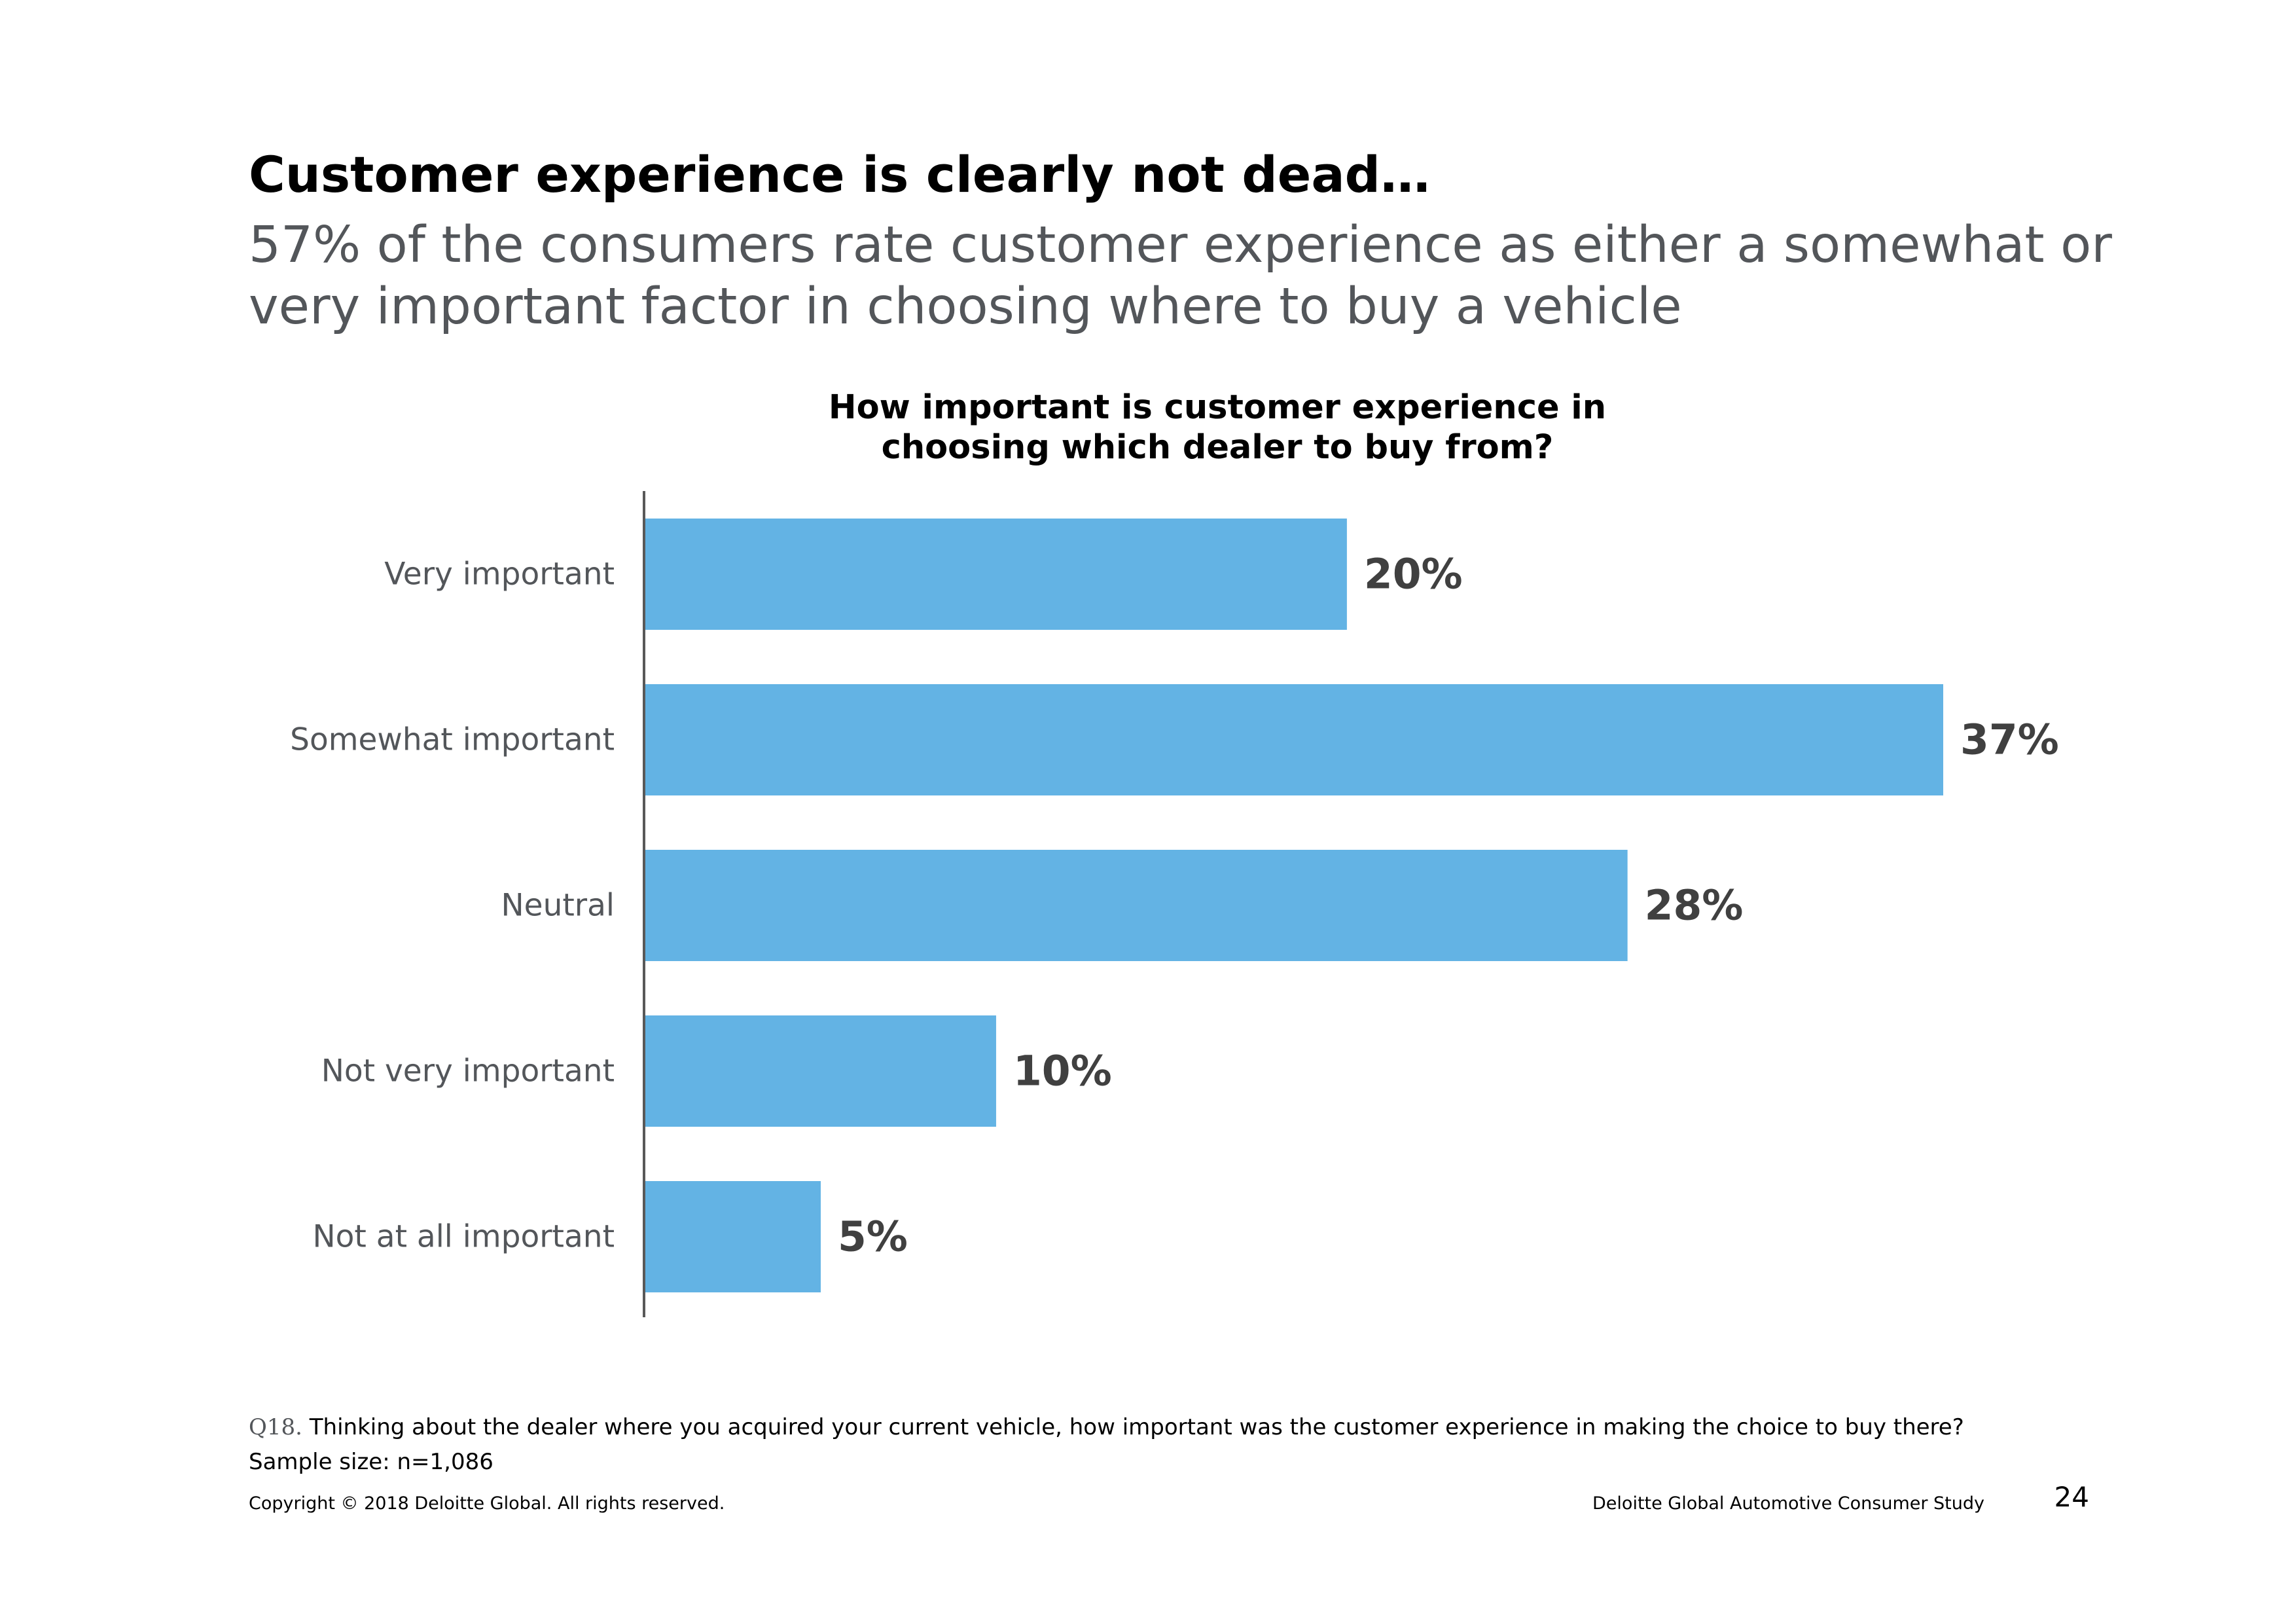 This screenshot has width=2296, height=1623. Describe the element at coordinates (275, 1427) in the screenshot. I see `question-code: Q18.` at that location.